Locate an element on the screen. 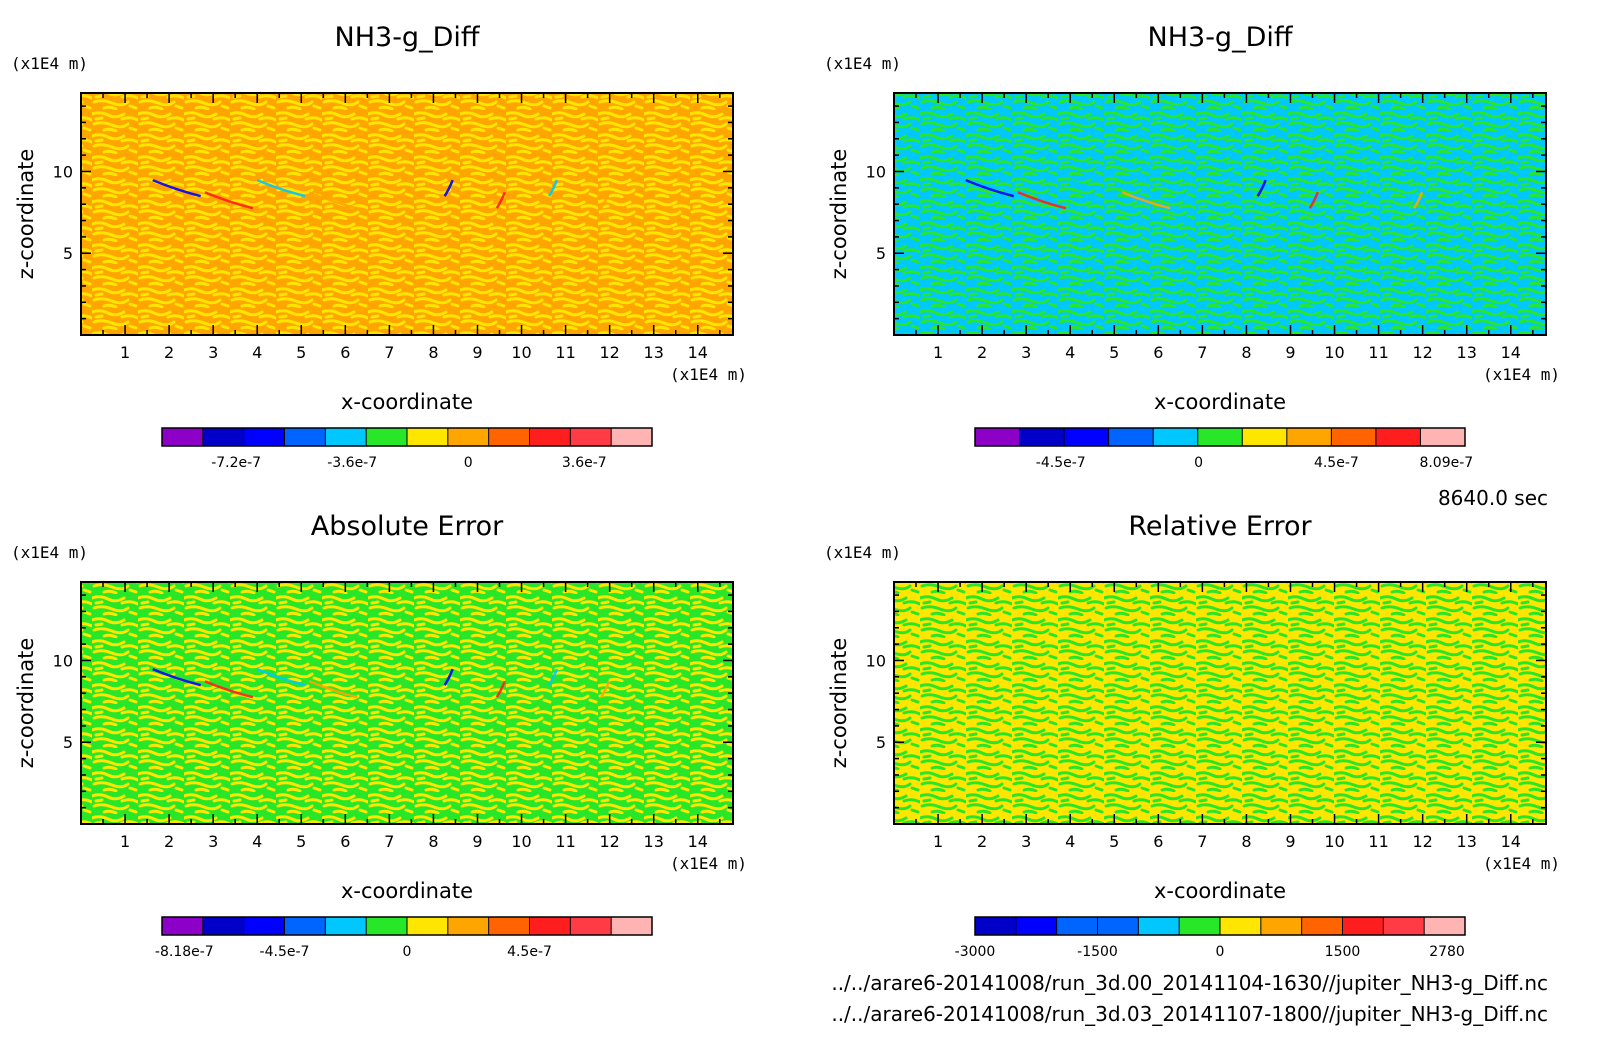 This screenshot has width=1604, height=1054. x-tick-label: 12 is located at coordinates (609, 352).